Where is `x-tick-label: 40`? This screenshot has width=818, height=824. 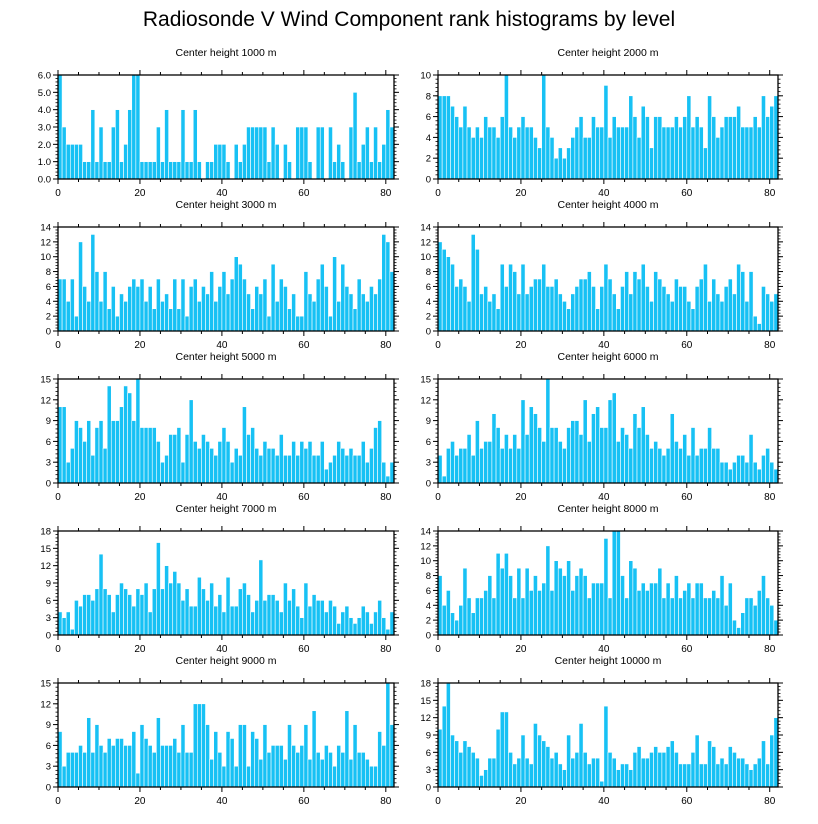 x-tick-label: 40 is located at coordinates (222, 649).